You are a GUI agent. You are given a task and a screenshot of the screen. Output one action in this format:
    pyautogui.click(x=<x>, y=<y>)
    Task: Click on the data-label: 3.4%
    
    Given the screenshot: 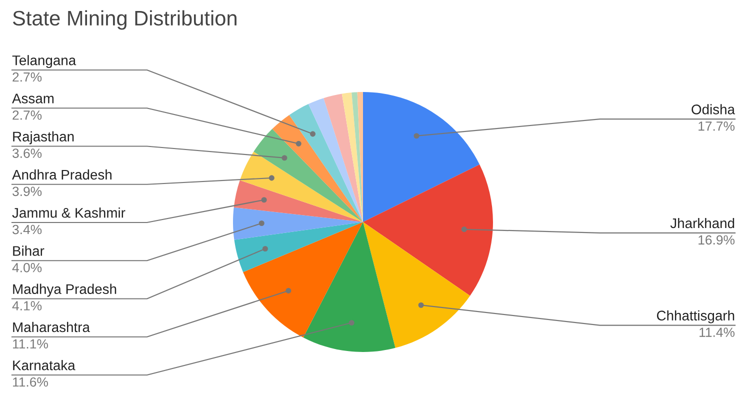 What is the action you would take?
    pyautogui.click(x=27, y=229)
    